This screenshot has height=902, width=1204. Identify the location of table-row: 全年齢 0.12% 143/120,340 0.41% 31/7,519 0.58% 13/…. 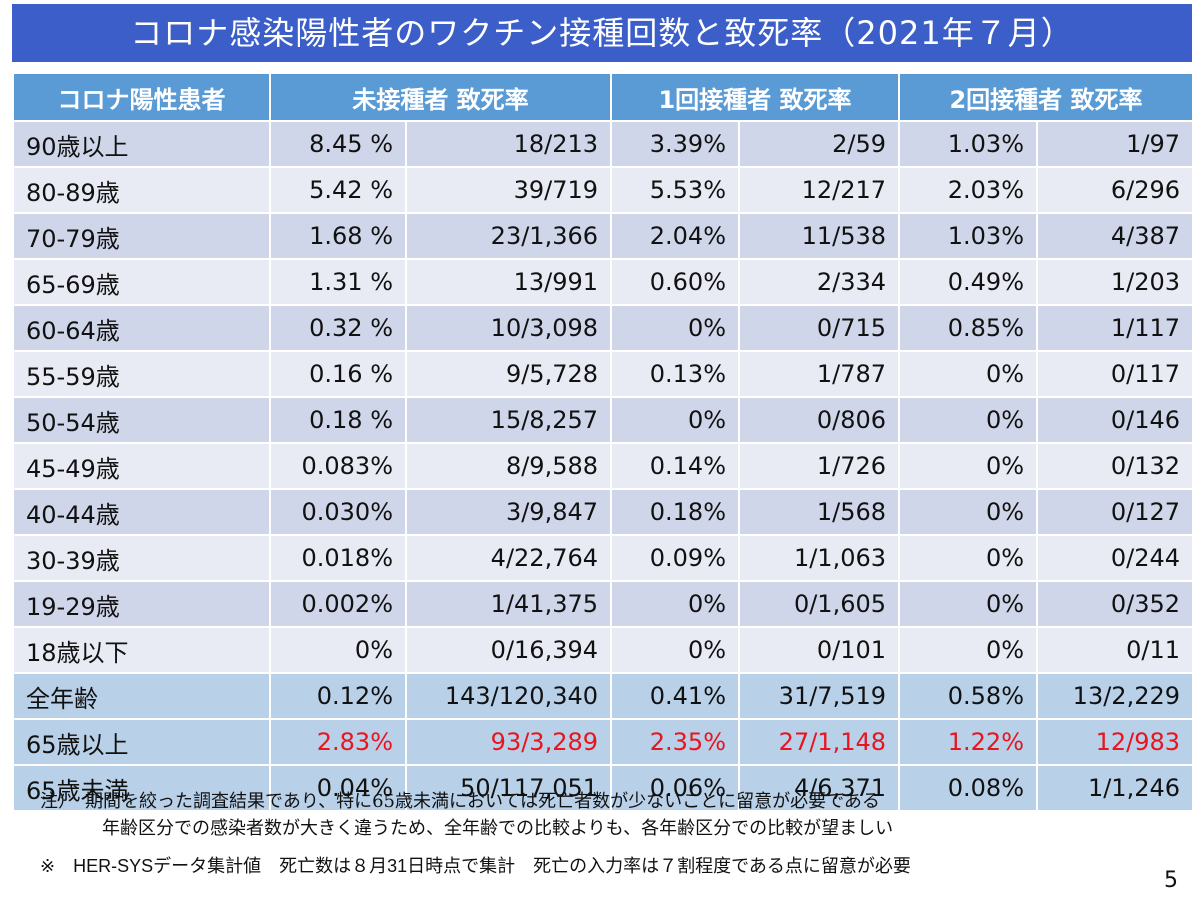
(603, 696).